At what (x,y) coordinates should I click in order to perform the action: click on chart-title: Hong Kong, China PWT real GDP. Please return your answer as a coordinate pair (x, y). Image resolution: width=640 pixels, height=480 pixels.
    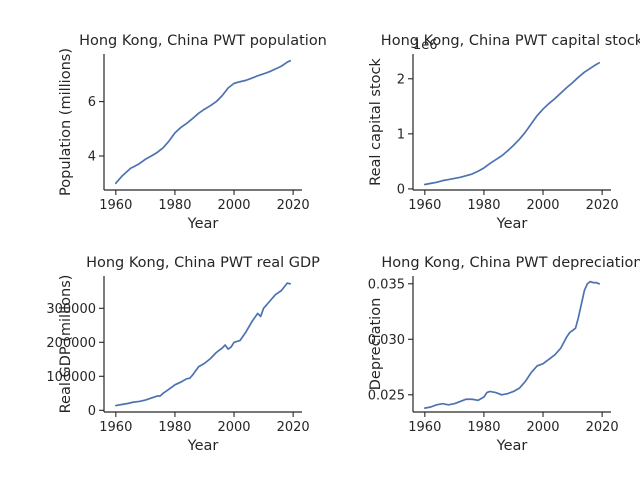
    Looking at the image, I should click on (203, 263).